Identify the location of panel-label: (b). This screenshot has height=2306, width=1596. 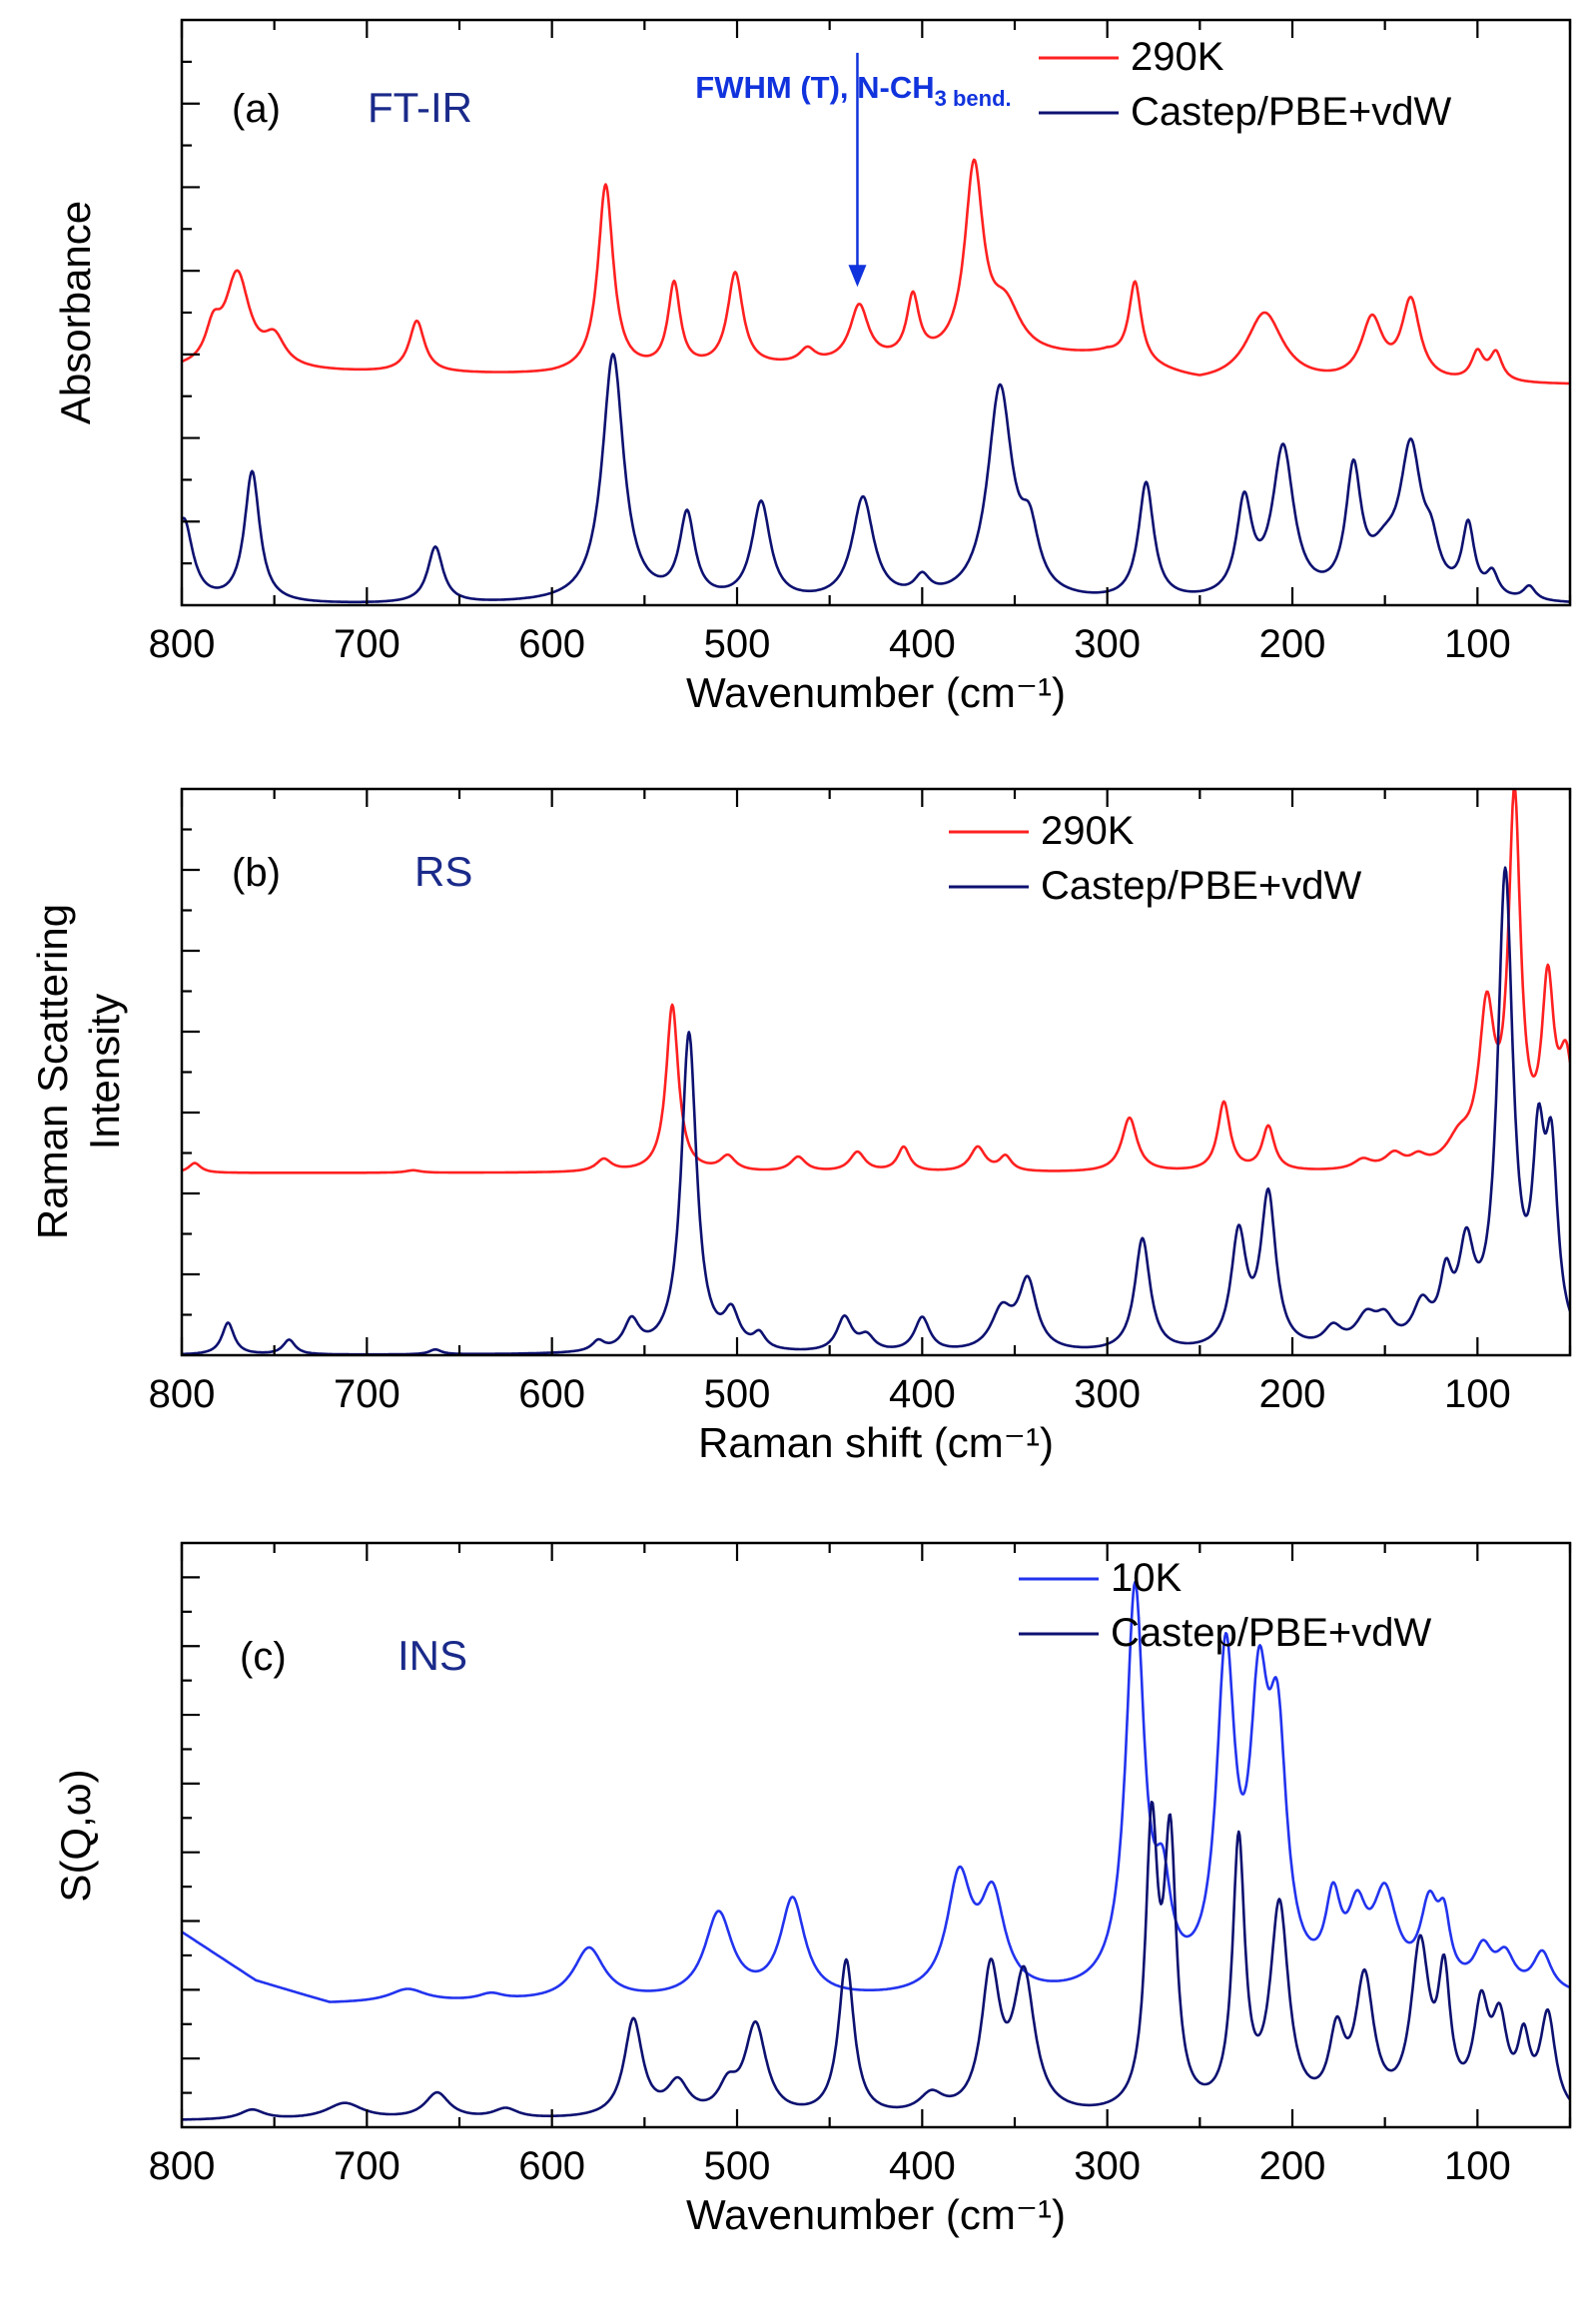
(256, 873).